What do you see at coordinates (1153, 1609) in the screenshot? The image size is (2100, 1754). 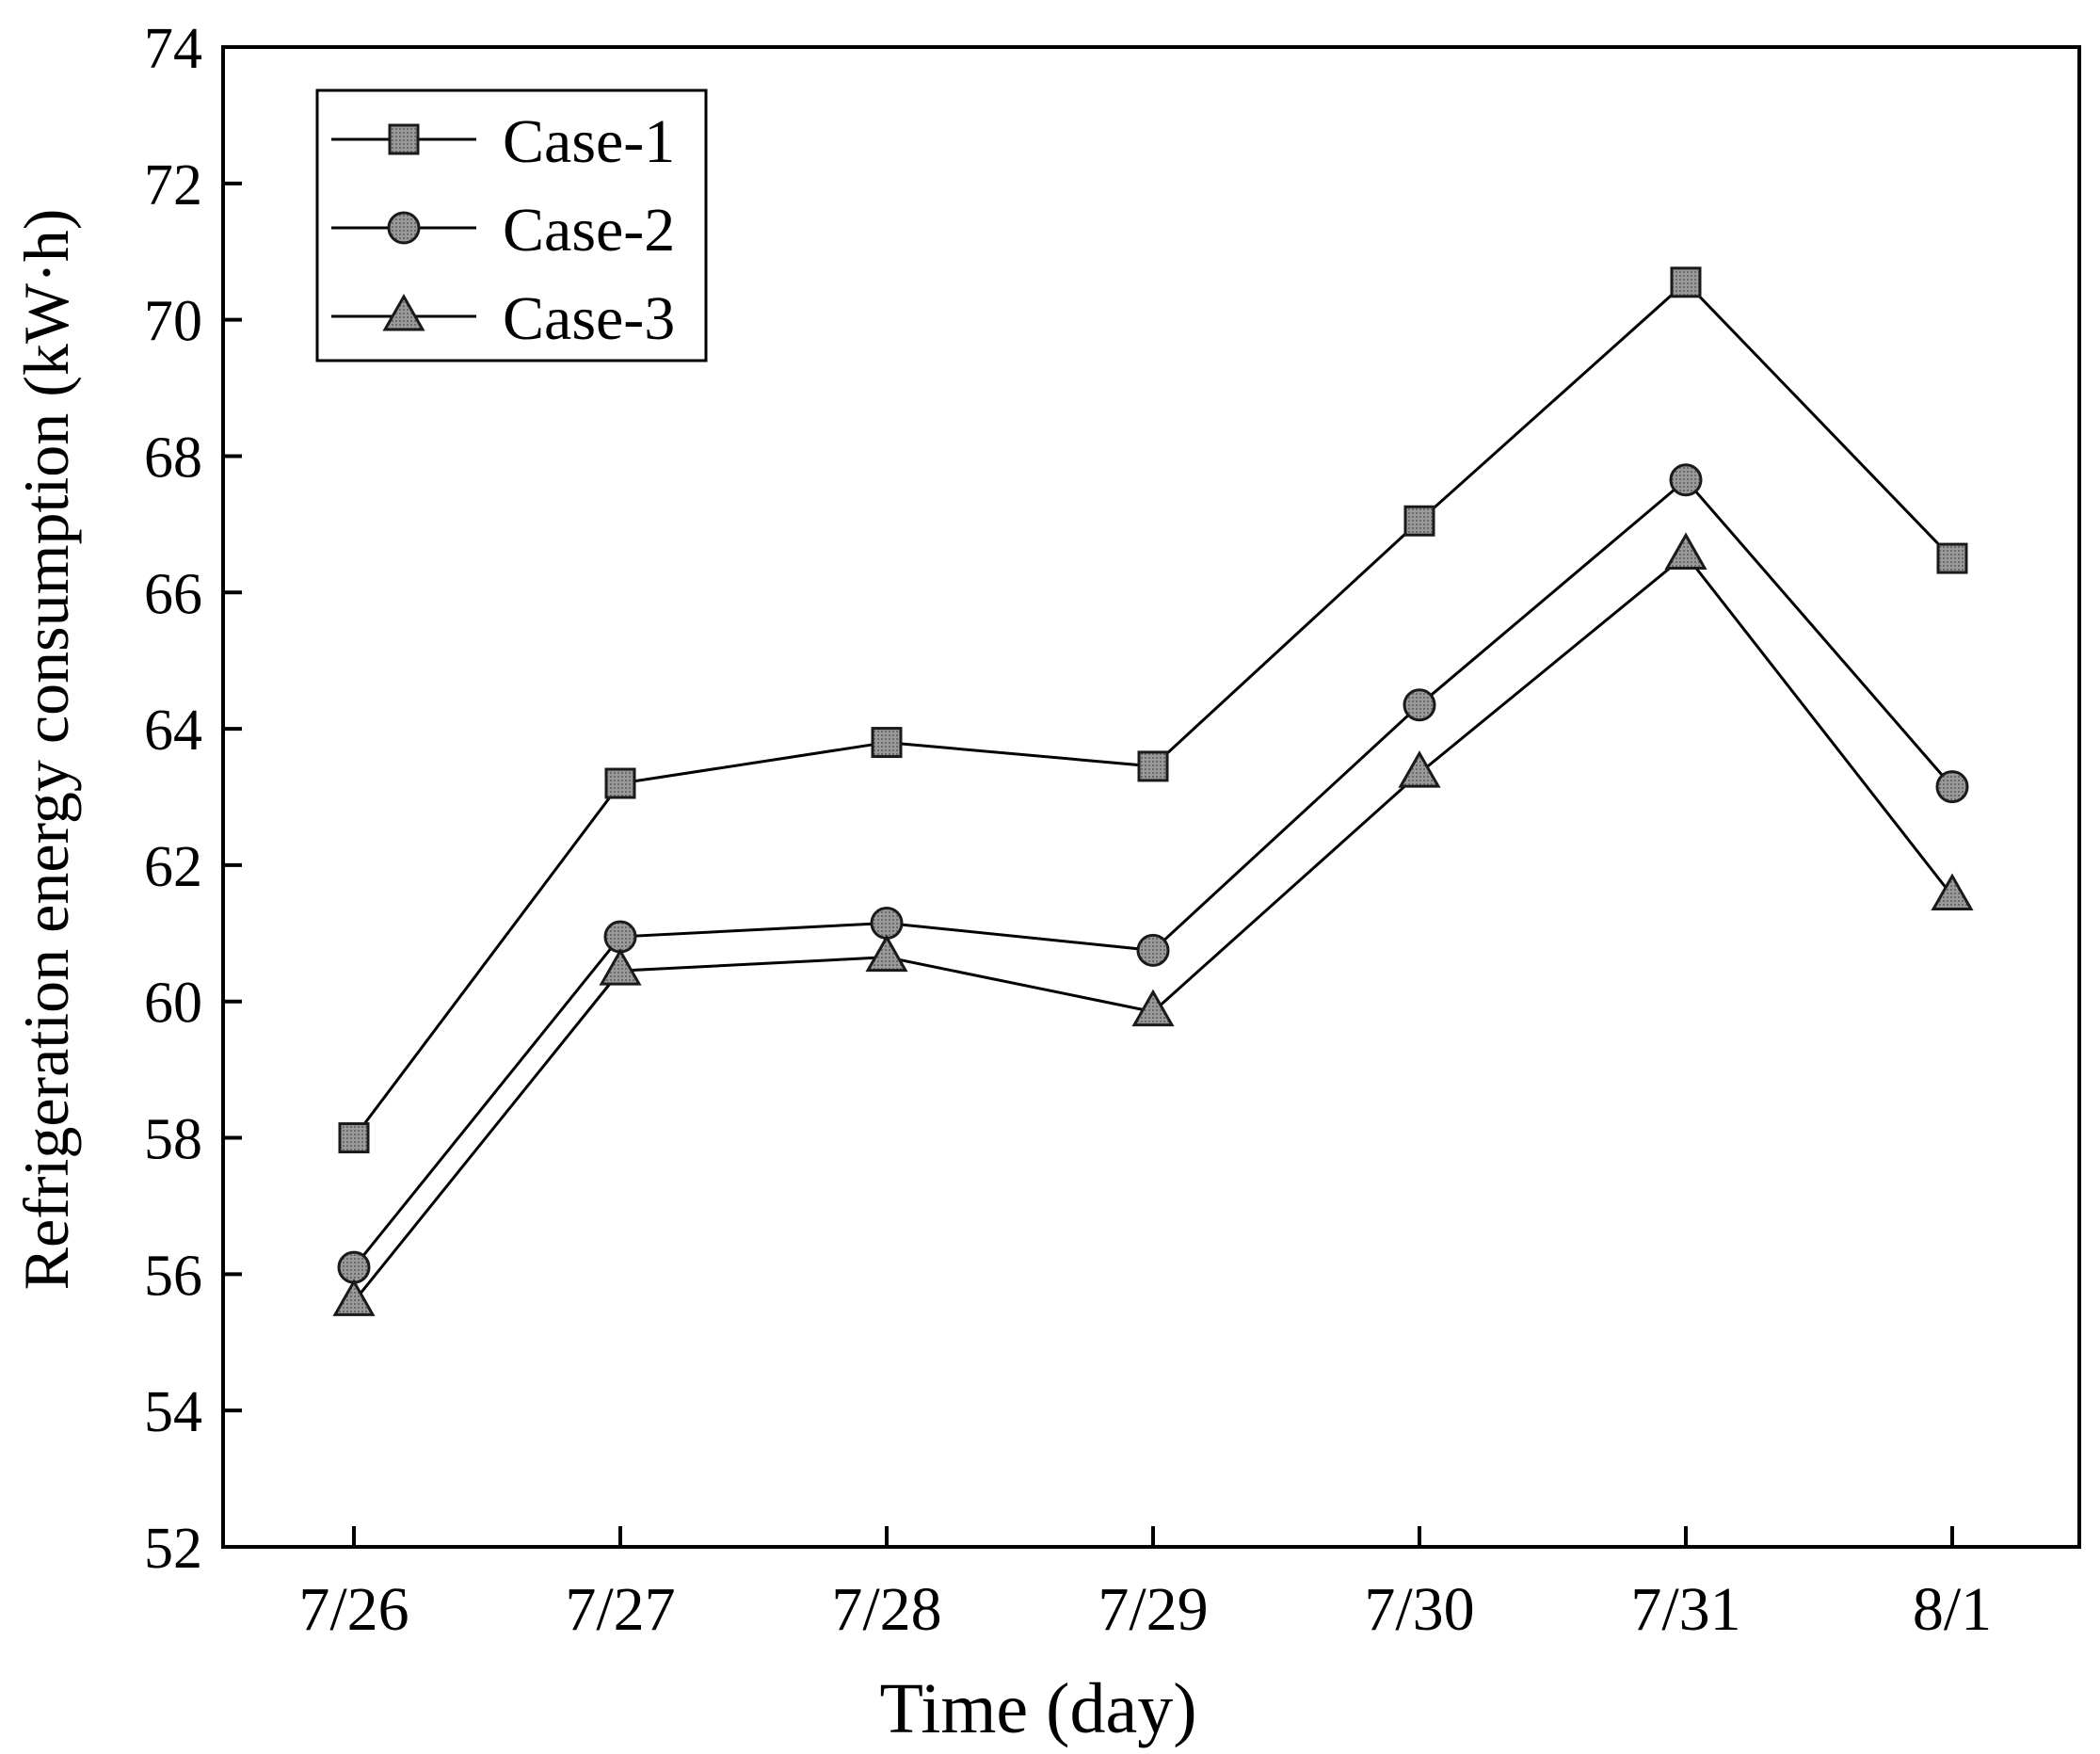 I see `x-tick-label: 7/29` at bounding box center [1153, 1609].